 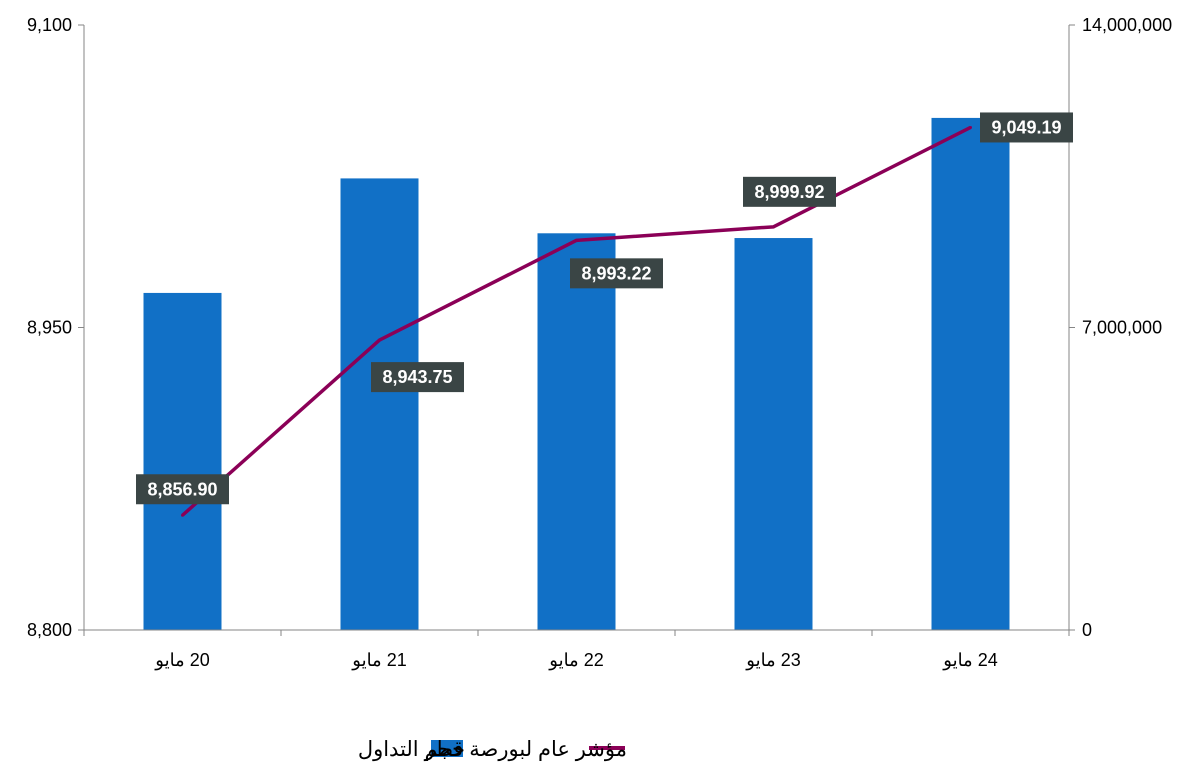 What do you see at coordinates (49, 25) in the screenshot?
I see `left-tick-label: 9,100` at bounding box center [49, 25].